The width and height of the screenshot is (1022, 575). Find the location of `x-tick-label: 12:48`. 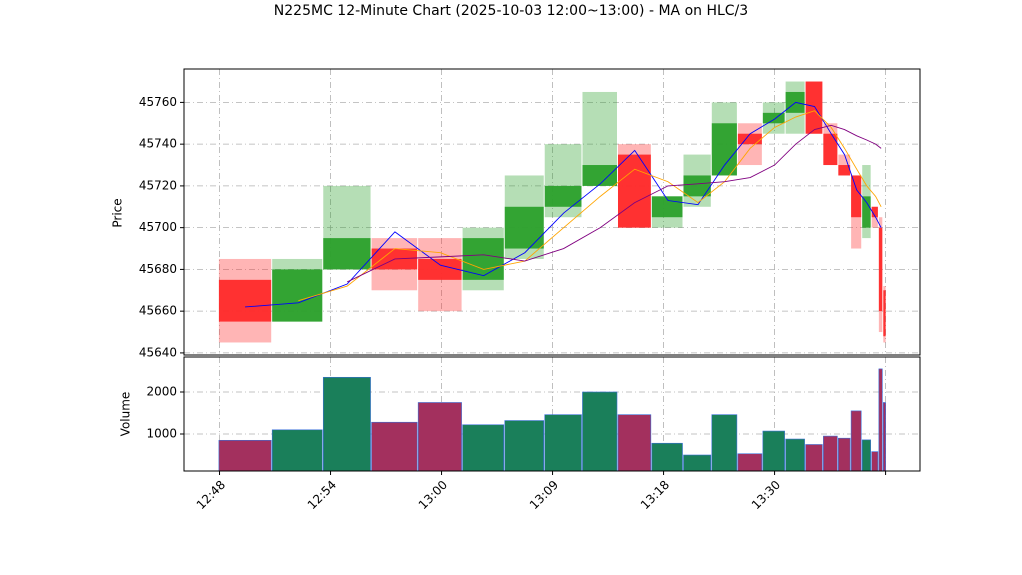

x-tick-label: 12:48 is located at coordinates (211, 495).